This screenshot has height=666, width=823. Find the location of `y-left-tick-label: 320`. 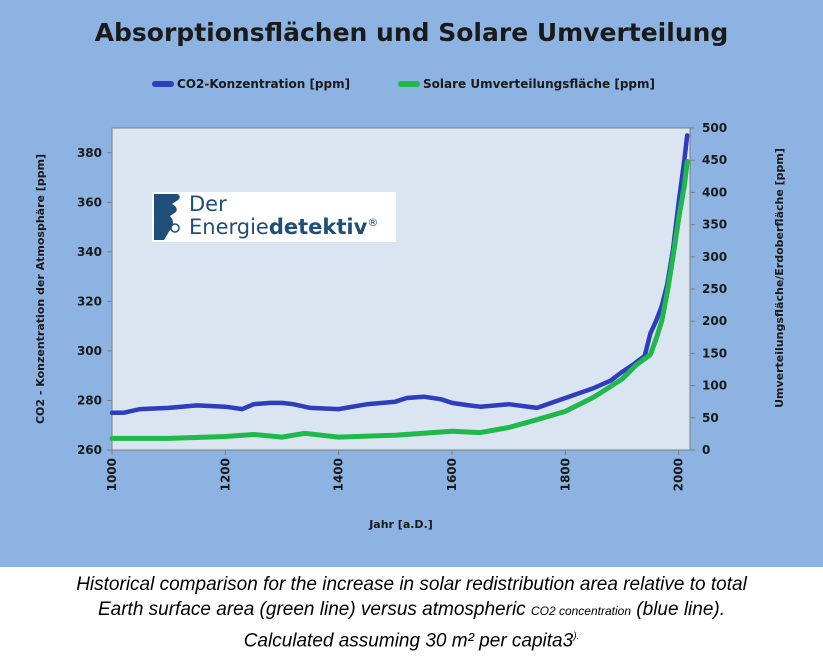

y-left-tick-label: 320 is located at coordinates (89, 301).